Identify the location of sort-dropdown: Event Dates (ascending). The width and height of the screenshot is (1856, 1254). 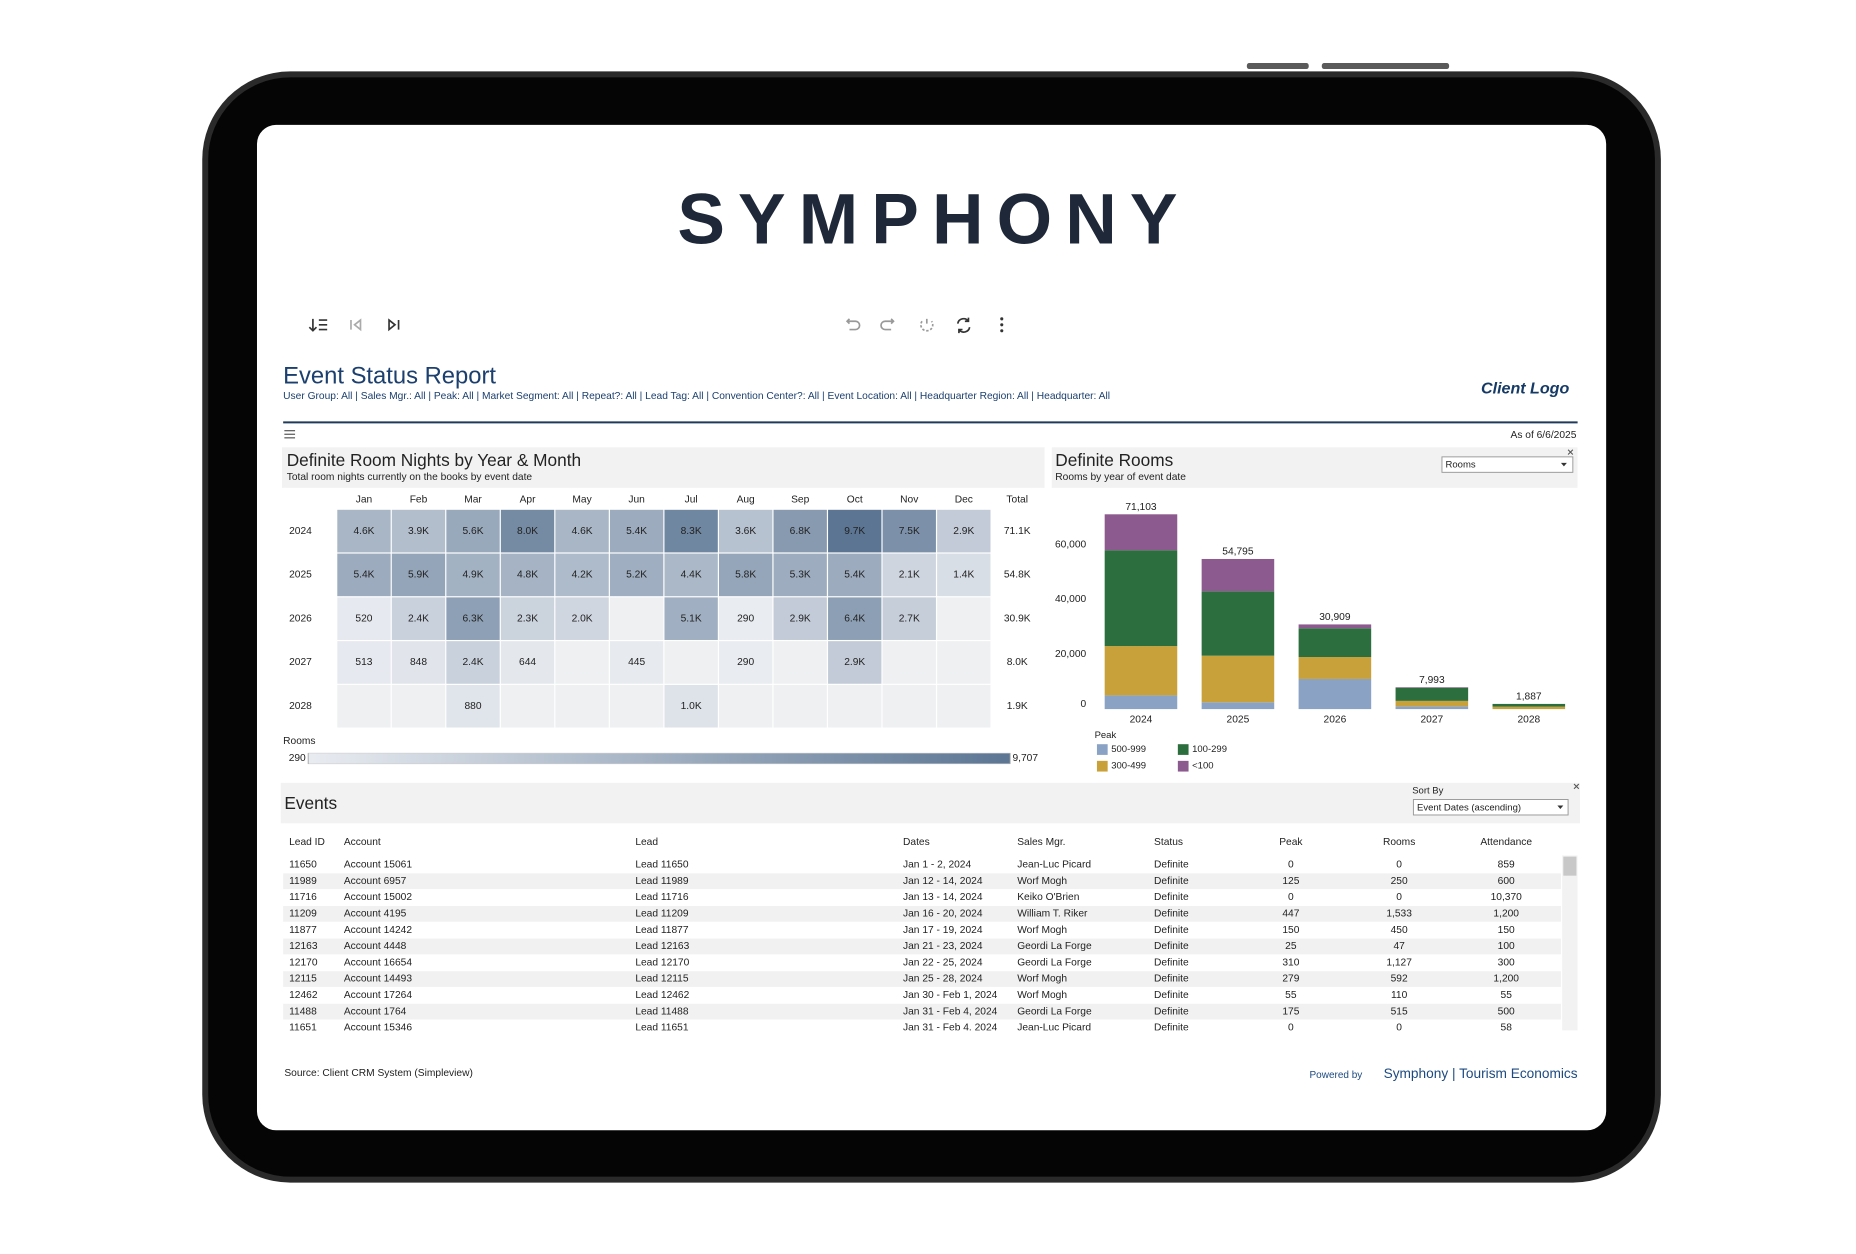
(1490, 807).